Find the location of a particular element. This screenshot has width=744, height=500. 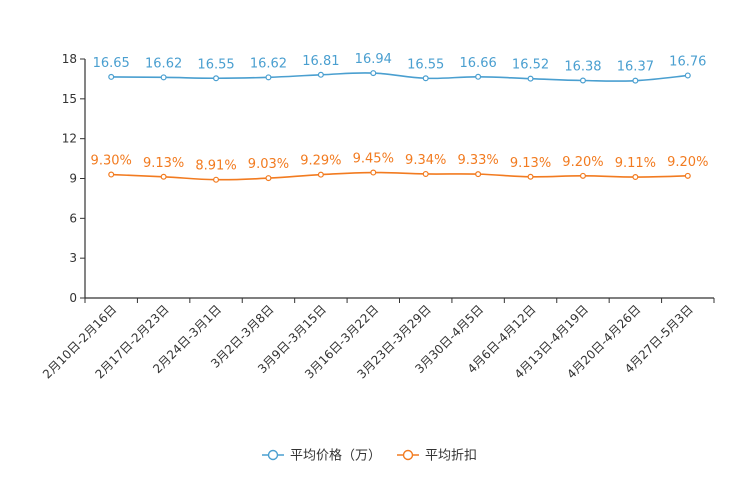

legend-item-1: 平均价格（万） is located at coordinates (321, 456).